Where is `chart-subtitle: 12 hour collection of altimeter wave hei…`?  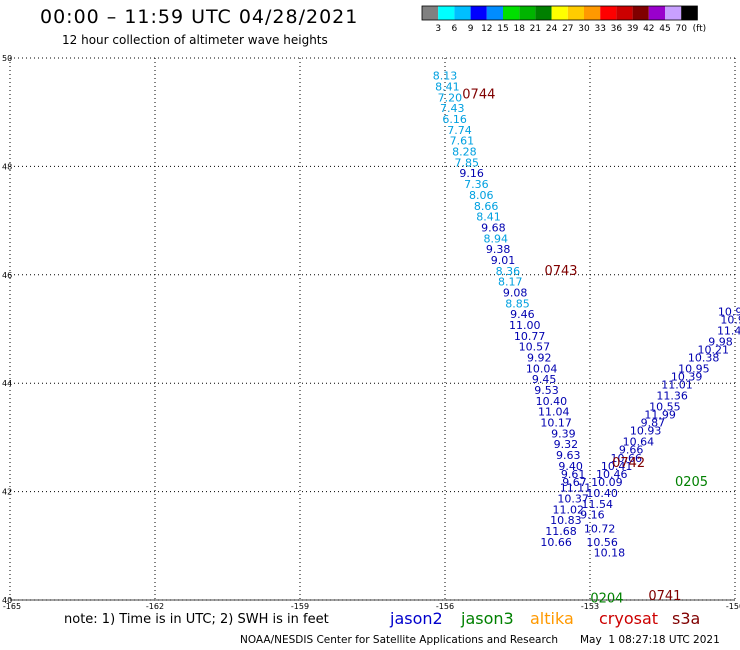 chart-subtitle: 12 hour collection of altimeter wave hei… is located at coordinates (195, 40).